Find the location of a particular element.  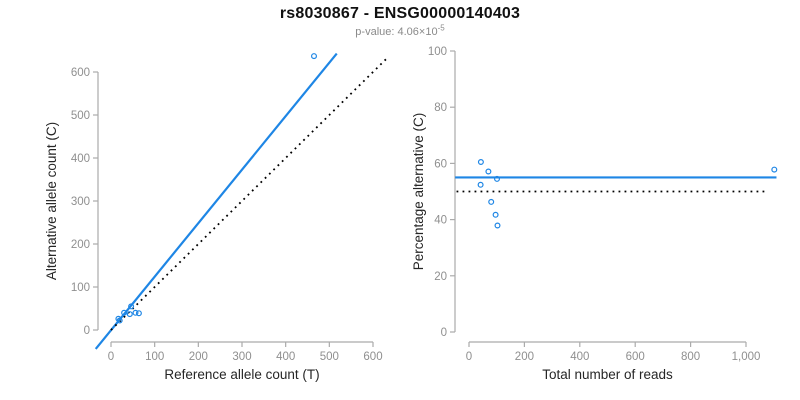

y-tick-label: 40 is located at coordinates (440, 221).